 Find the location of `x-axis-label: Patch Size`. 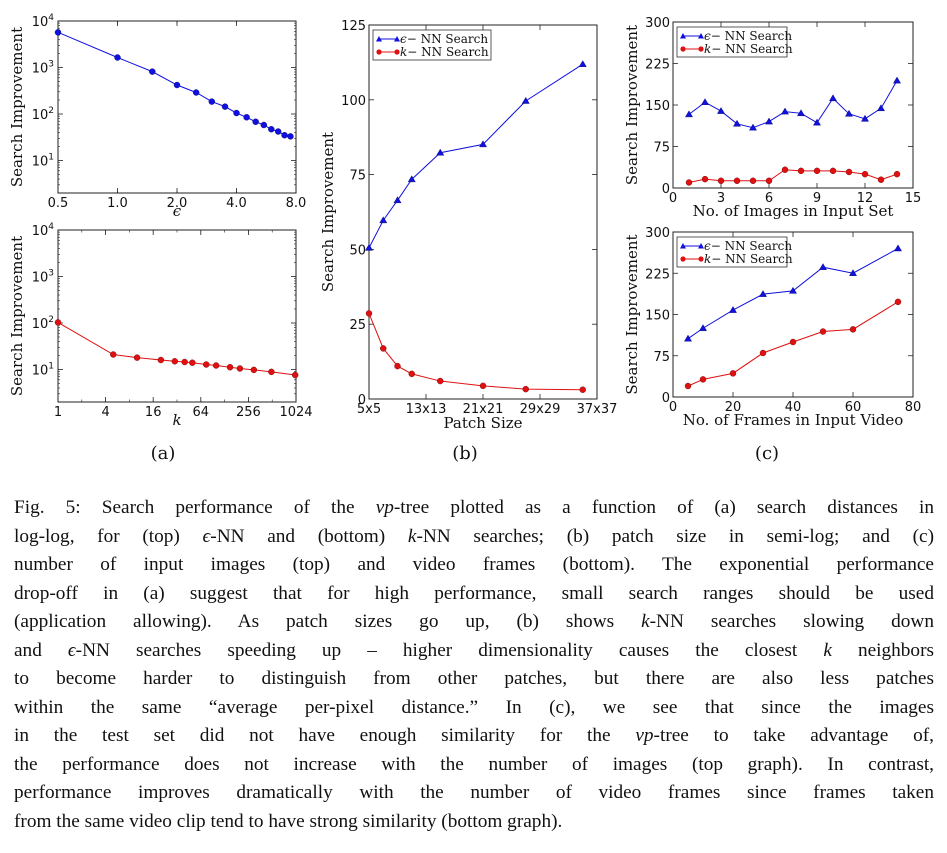

x-axis-label: Patch Size is located at coordinates (482, 423).